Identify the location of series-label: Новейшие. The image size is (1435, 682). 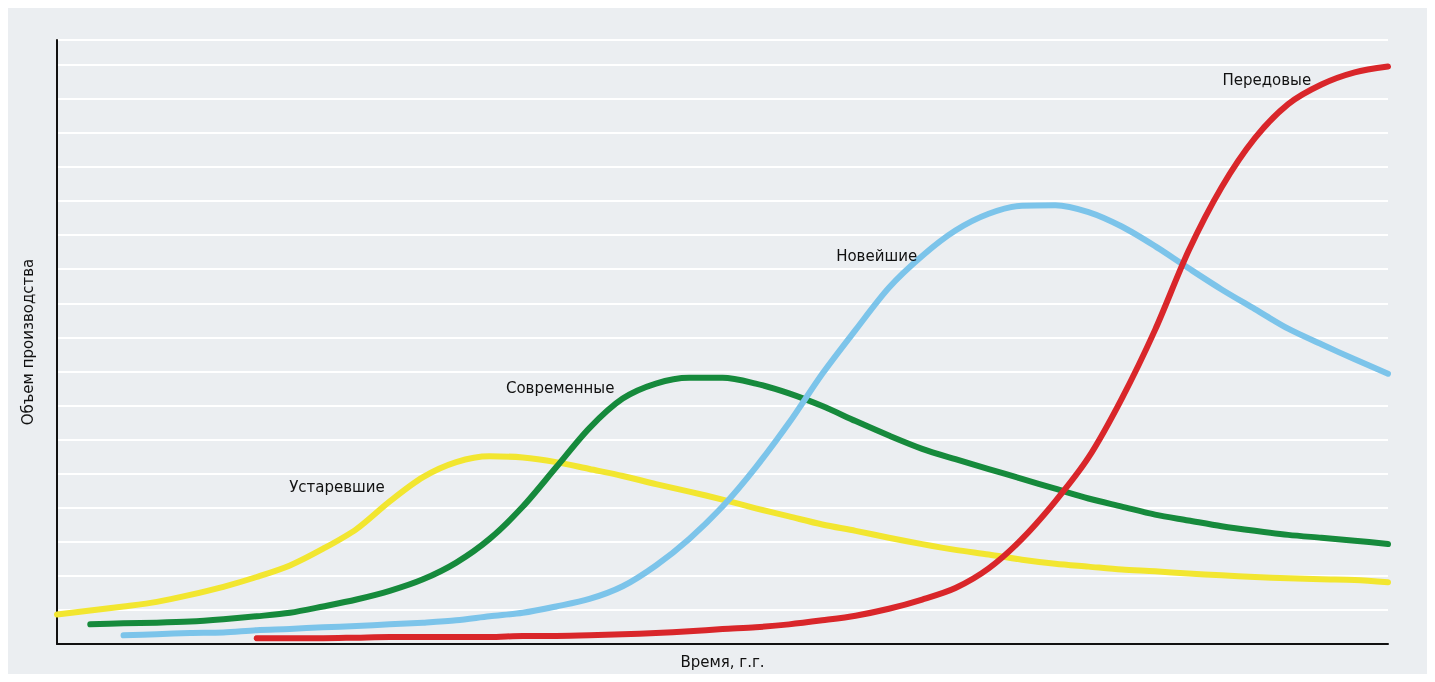
(877, 255).